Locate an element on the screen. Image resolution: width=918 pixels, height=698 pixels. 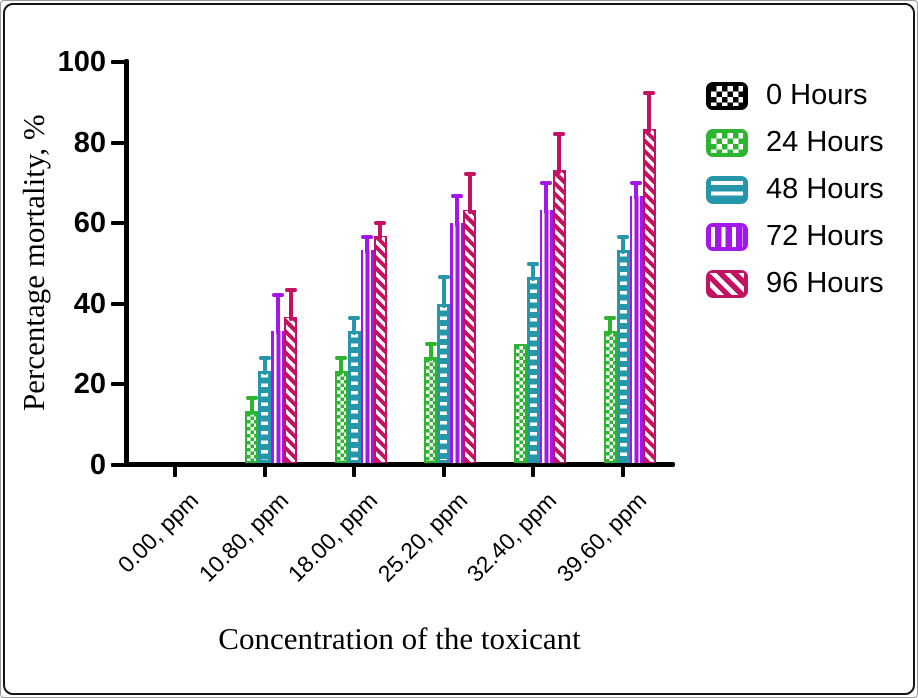
legend-item: 96 Hours is located at coordinates (795, 283).